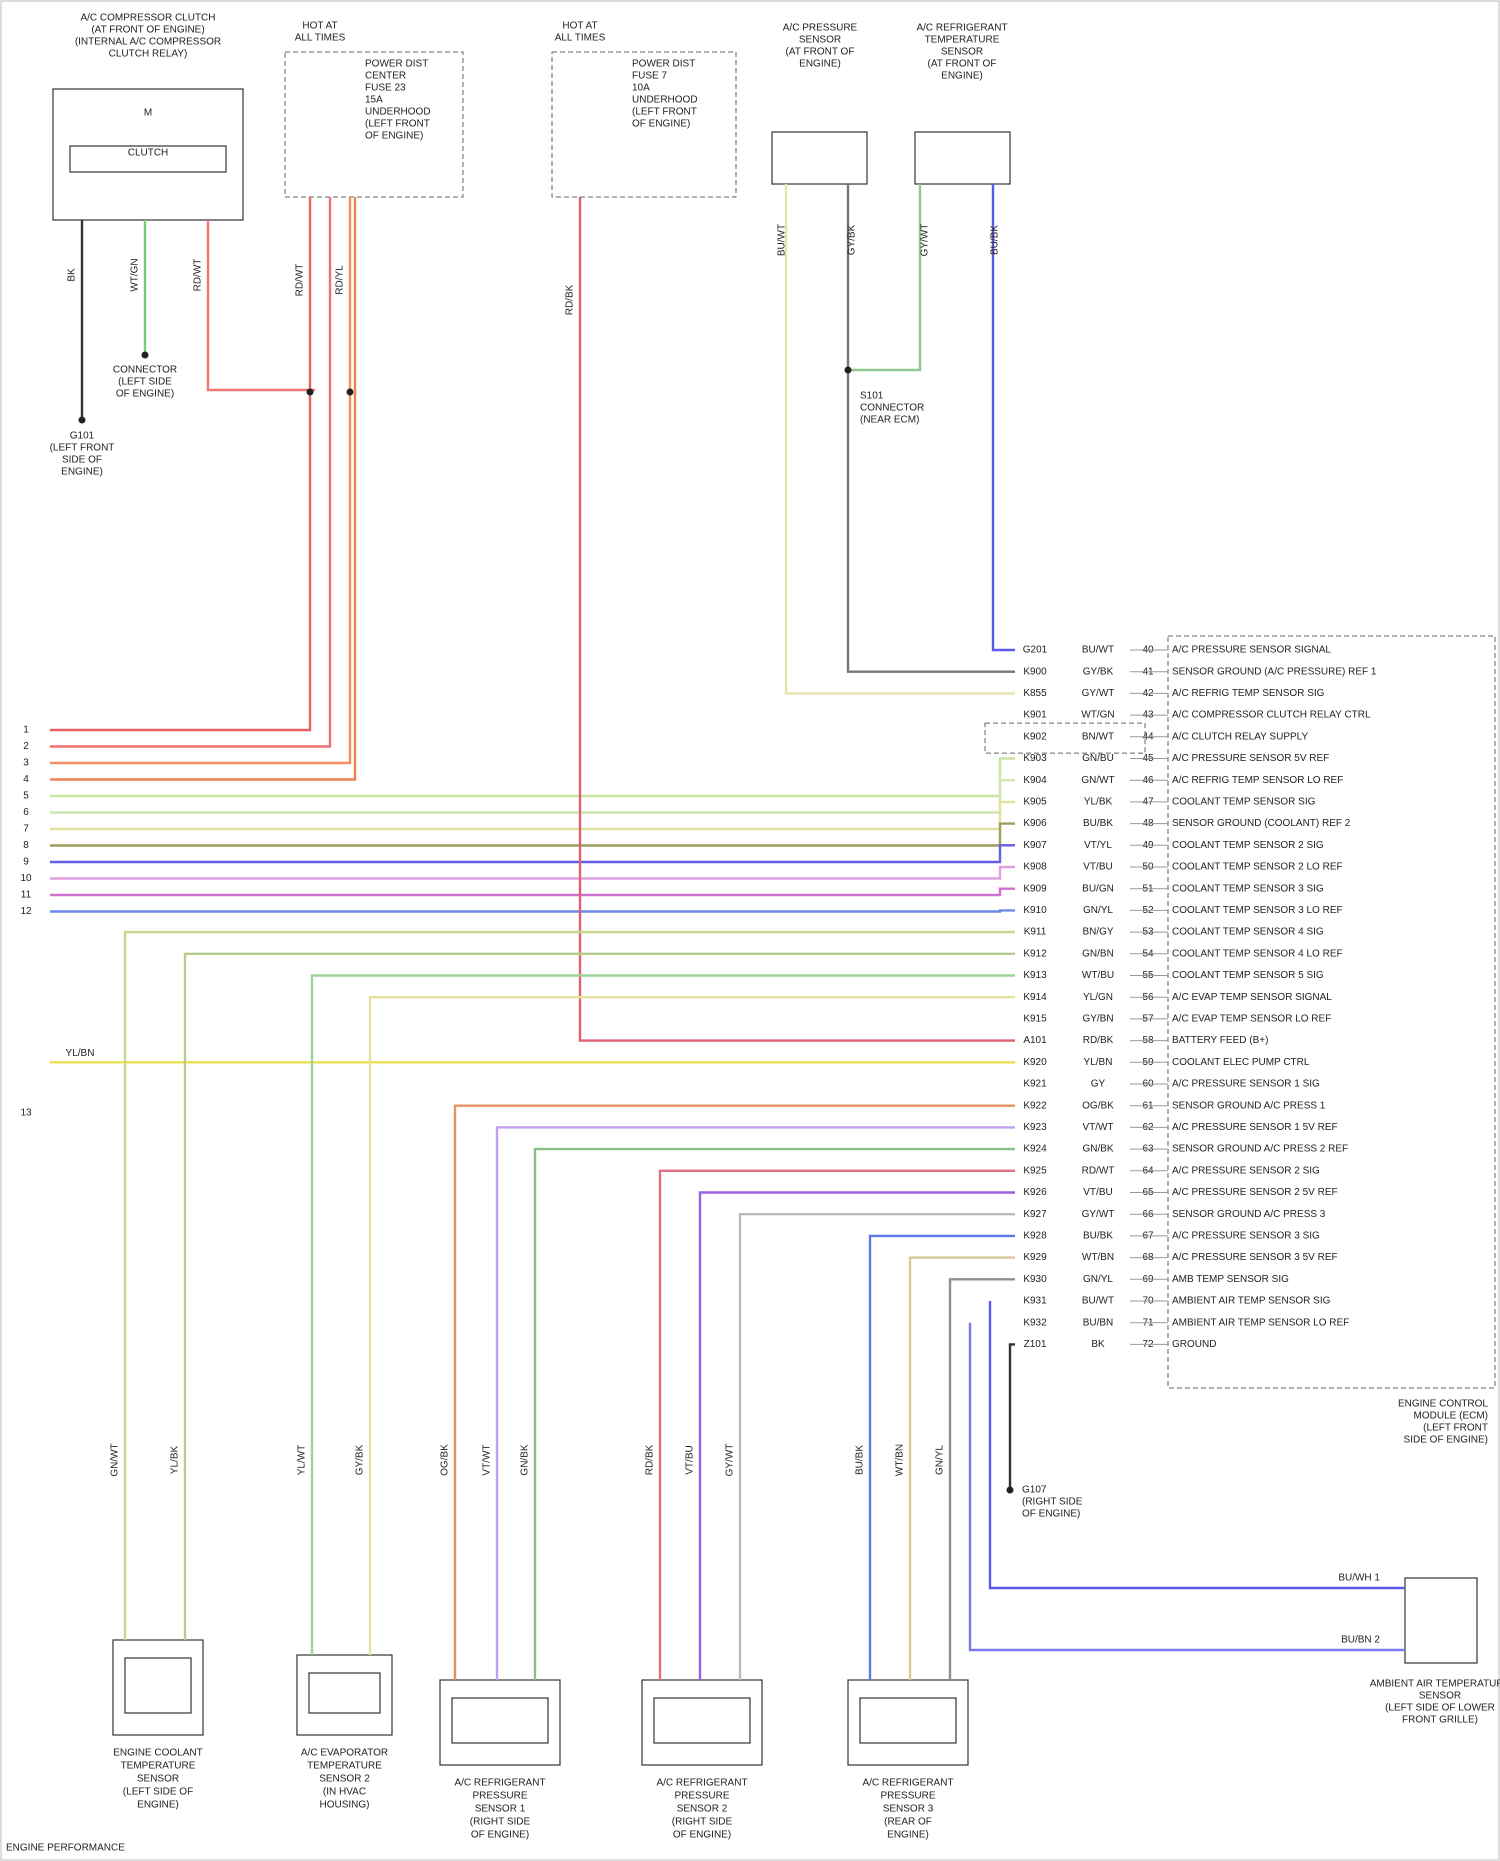 The width and height of the screenshot is (1500, 1861). What do you see at coordinates (26, 829) in the screenshot?
I see `left-pin: 7` at bounding box center [26, 829].